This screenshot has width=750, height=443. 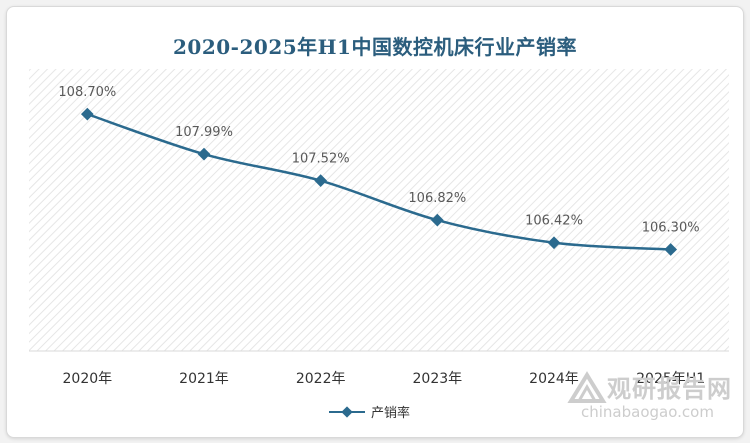 I want to click on watermark-logo-icon, so click(x=587, y=387).